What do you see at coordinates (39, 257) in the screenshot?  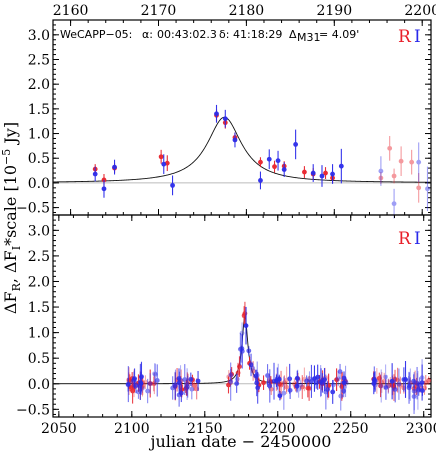 I see `y-tick-label: 2.5` at bounding box center [39, 257].